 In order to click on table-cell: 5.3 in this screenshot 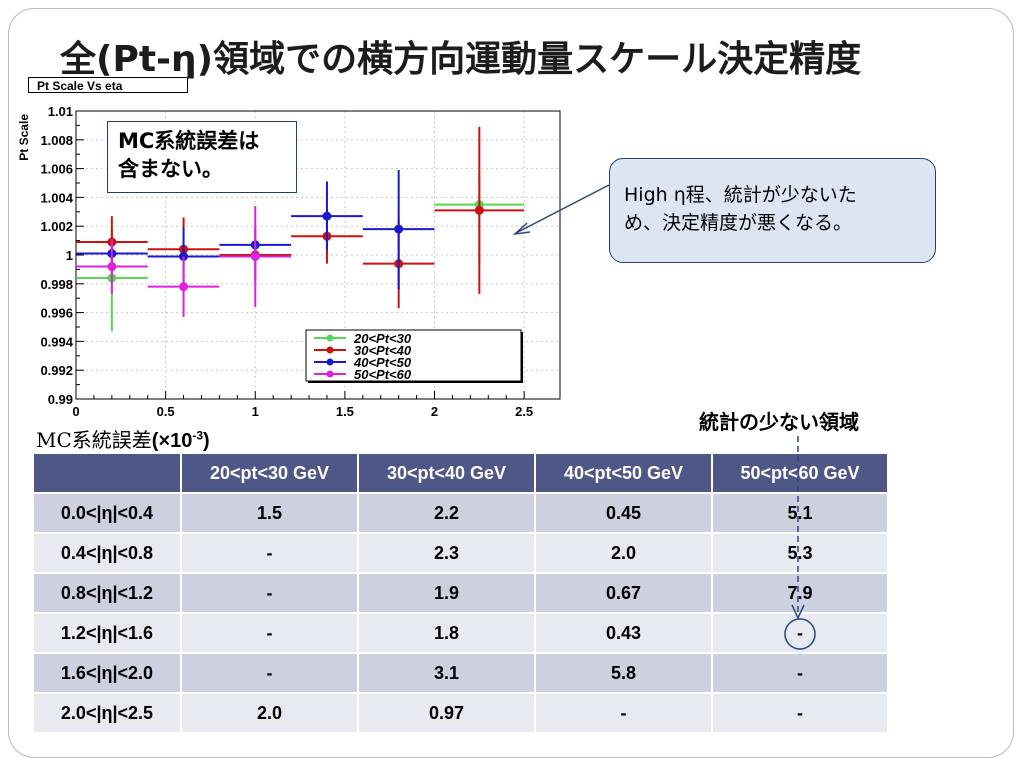, I will do `click(800, 553)`.